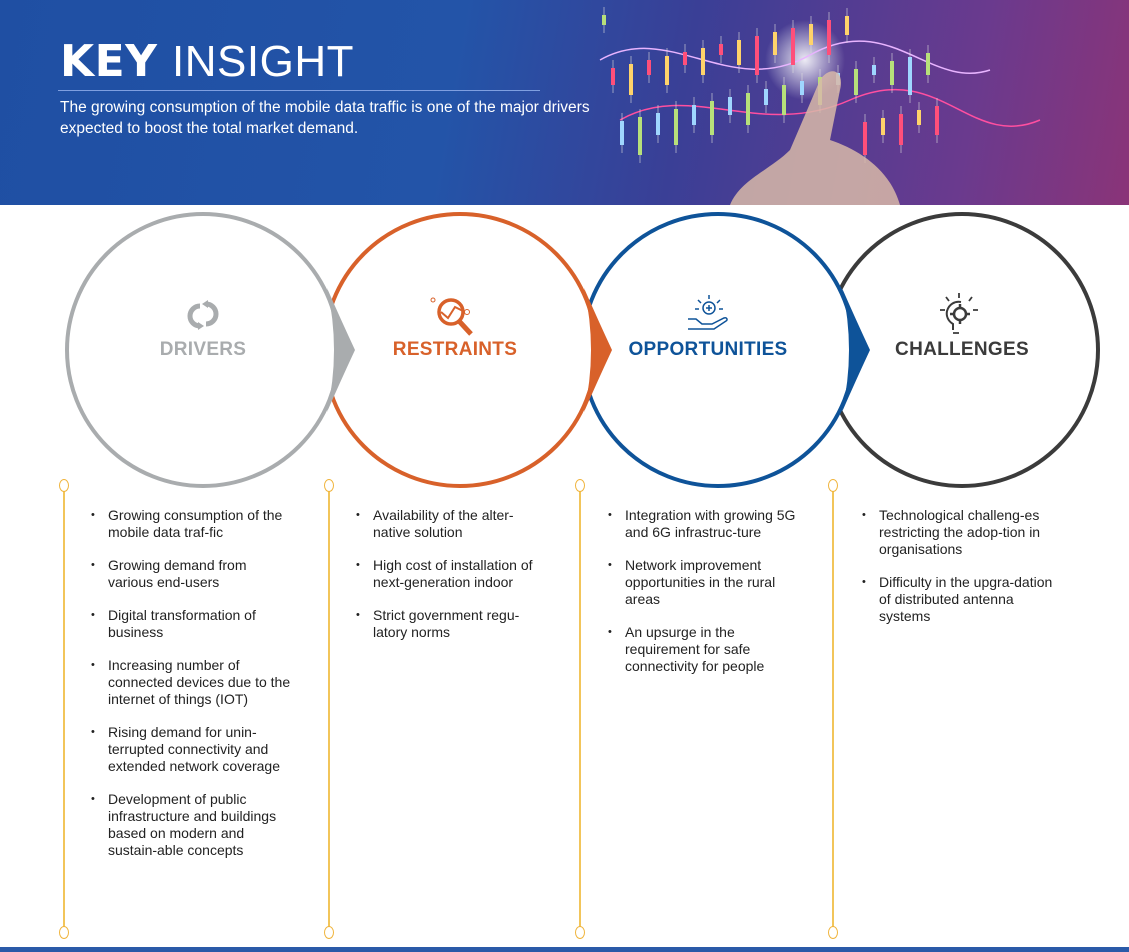  I want to click on lightbulb-gear-icon, so click(959, 313).